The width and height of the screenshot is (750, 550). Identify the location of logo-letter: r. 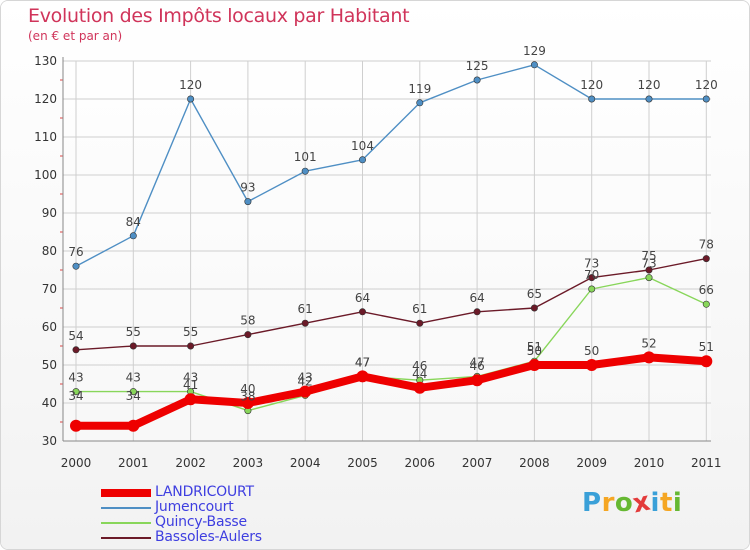
(608, 503).